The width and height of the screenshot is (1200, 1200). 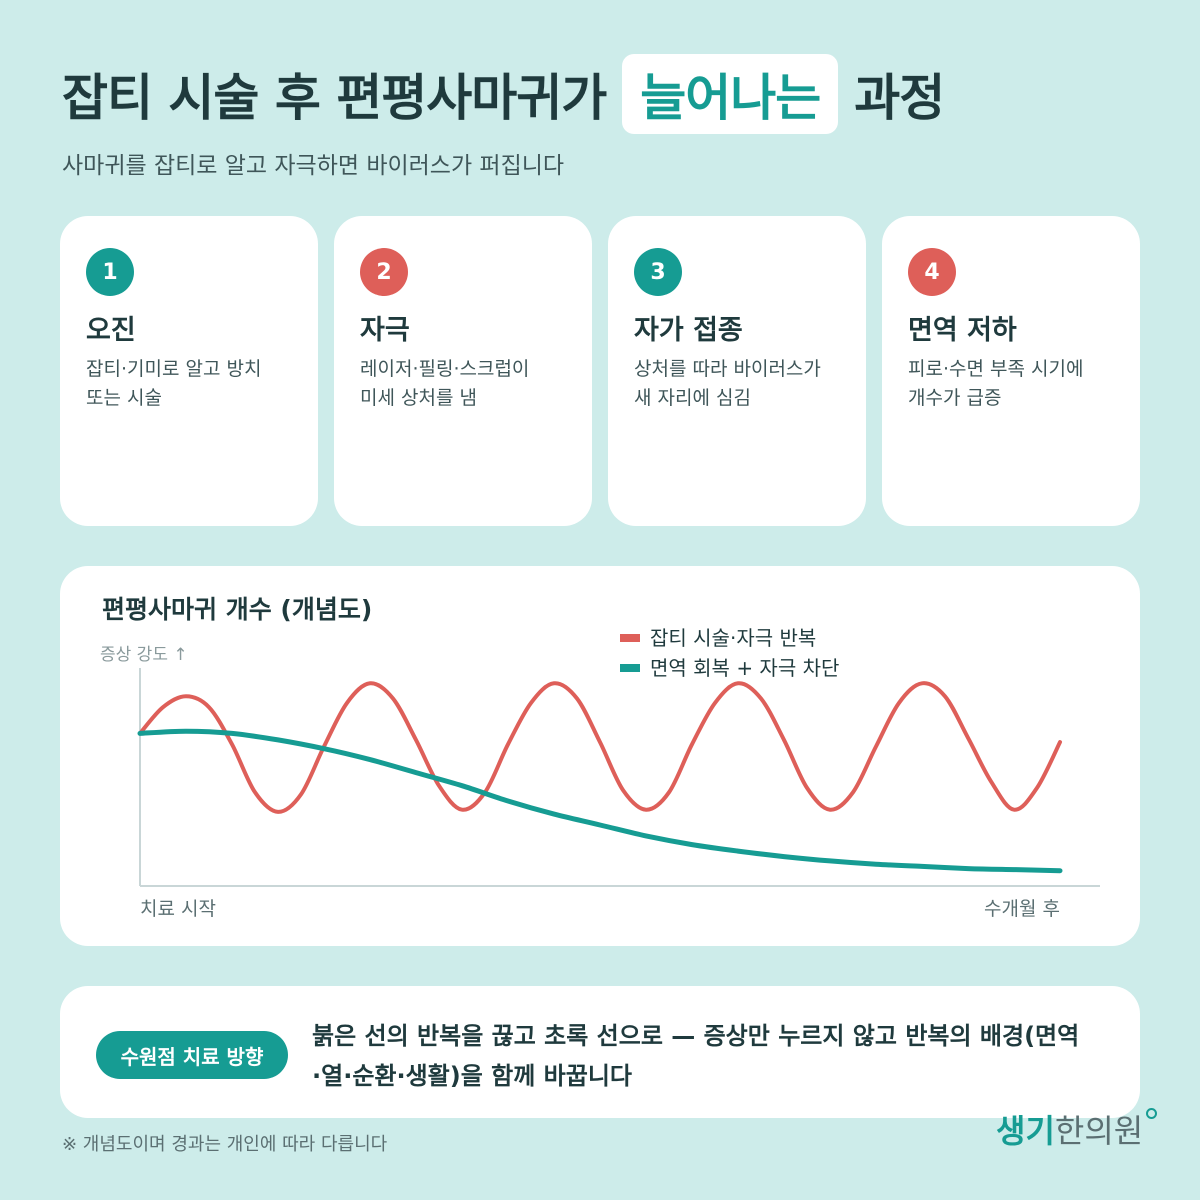 I want to click on step-description-line: 새 자리에 심김, so click(x=692, y=398).